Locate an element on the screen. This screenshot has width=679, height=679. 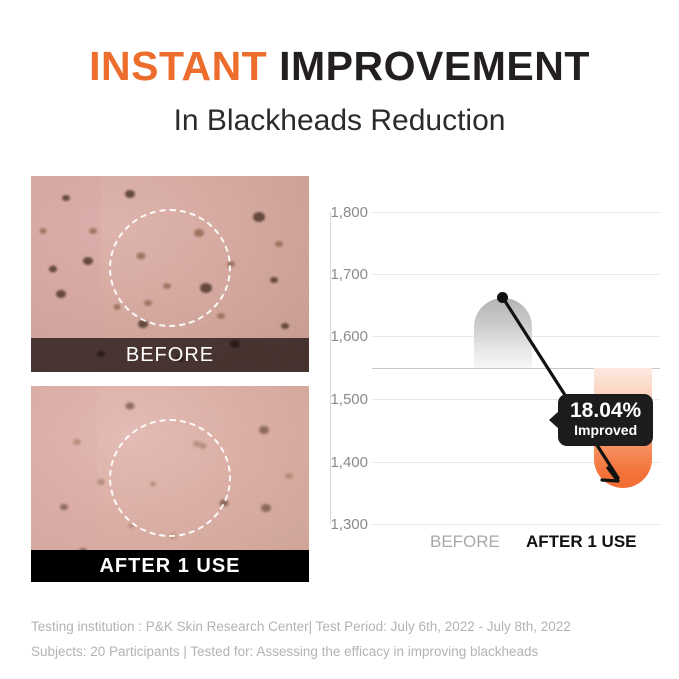
y-tick-label-1300: 1,300 is located at coordinates (349, 524).